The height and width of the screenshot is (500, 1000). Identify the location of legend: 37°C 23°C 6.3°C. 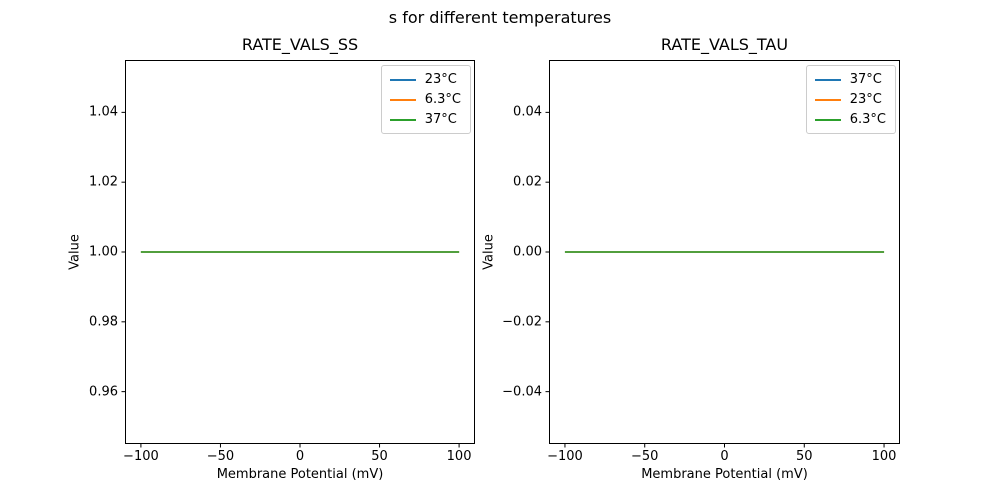
(850, 99).